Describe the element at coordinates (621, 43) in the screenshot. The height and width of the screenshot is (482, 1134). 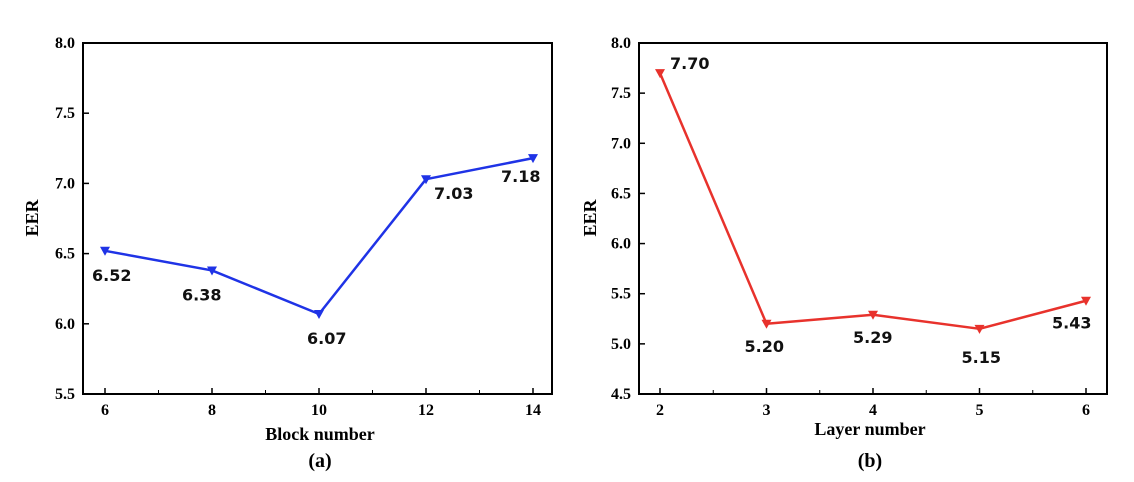
I see `chart-b-y-tick-label: 8.0` at that location.